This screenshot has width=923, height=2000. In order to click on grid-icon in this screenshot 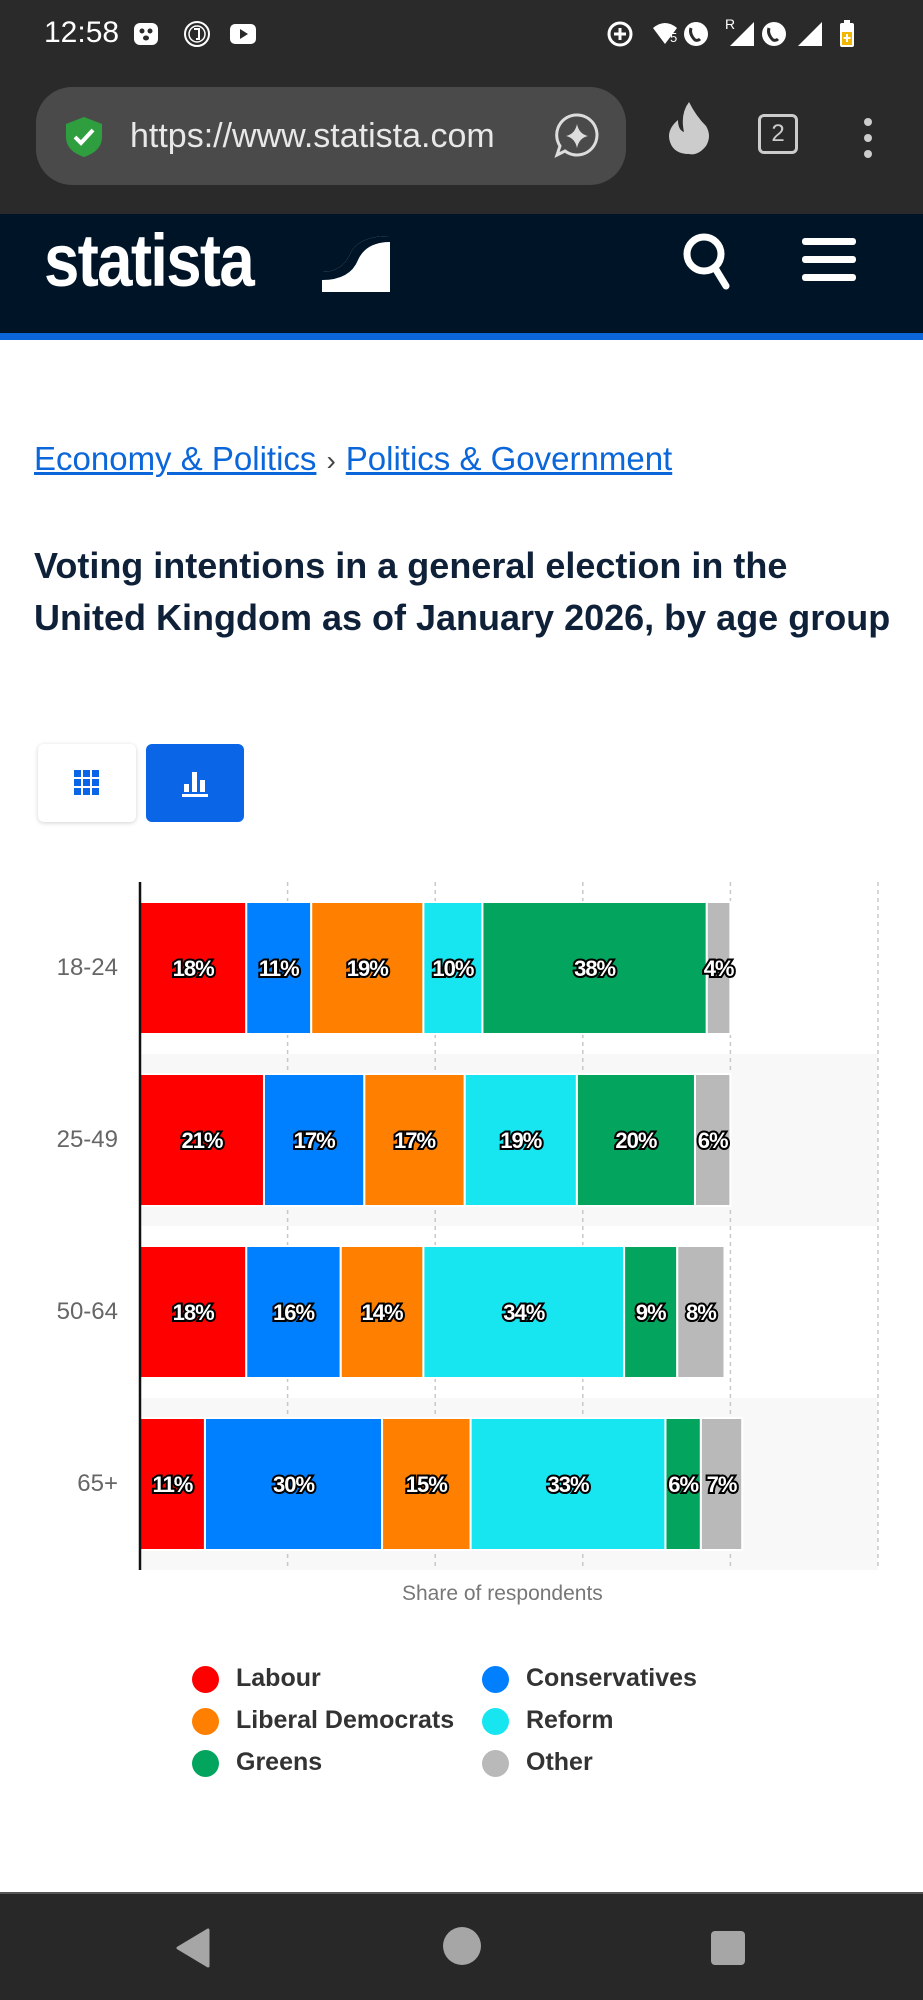, I will do `click(86, 782)`.